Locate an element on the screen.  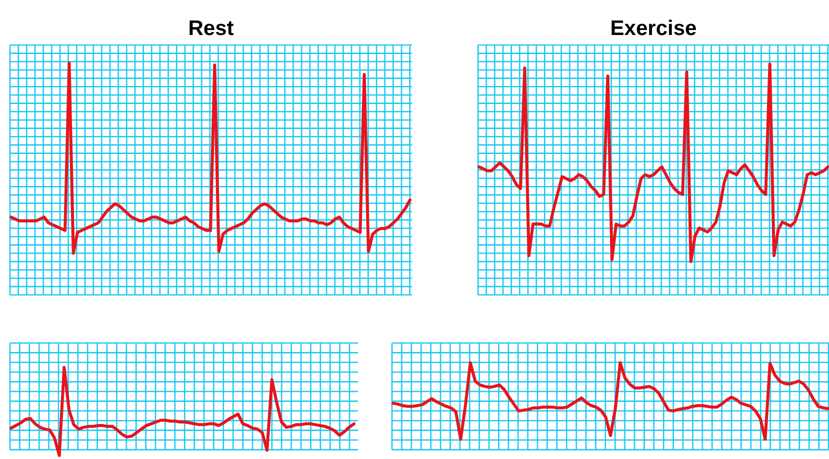
chart-title: Rest is located at coordinates (211, 28).